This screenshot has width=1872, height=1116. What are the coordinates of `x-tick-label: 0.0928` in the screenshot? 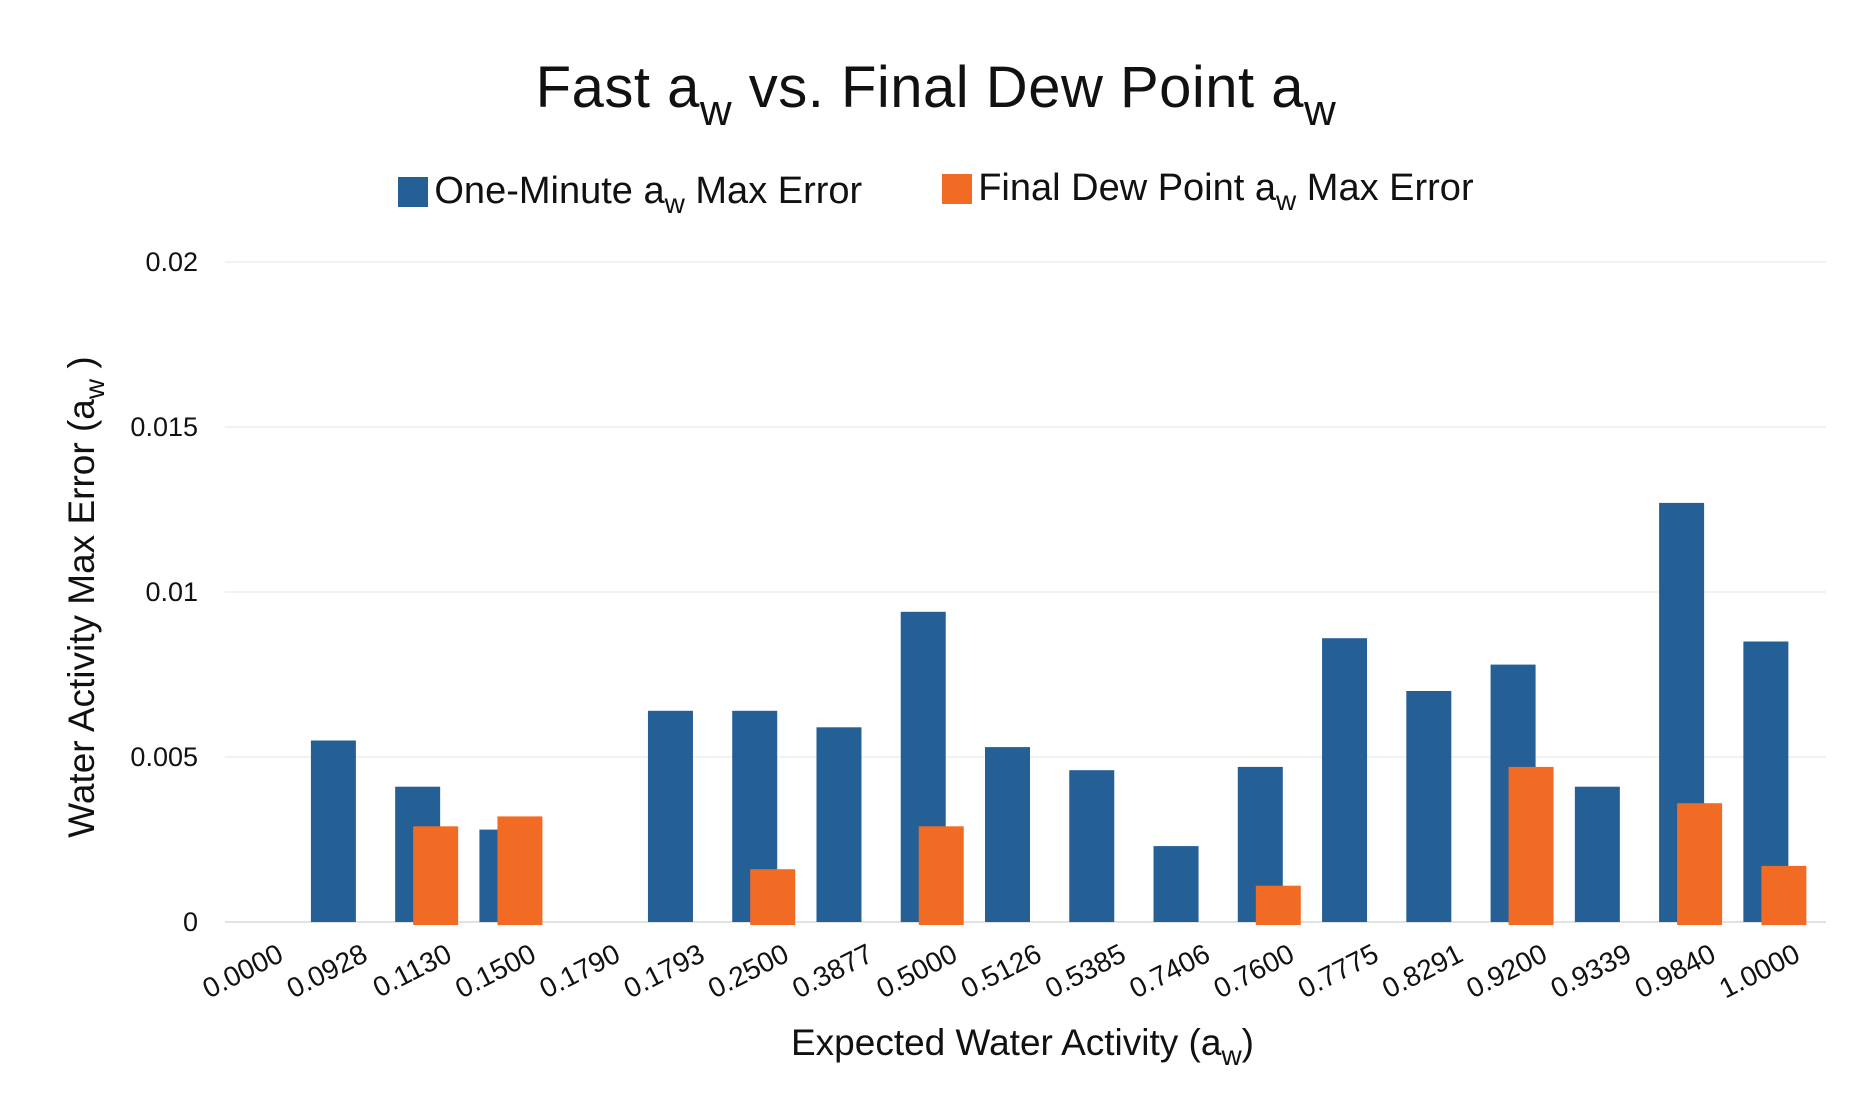 It's located at (327, 971).